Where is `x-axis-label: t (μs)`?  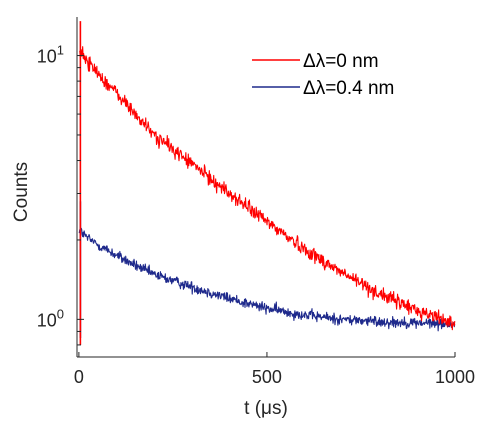
x-axis-label: t (μs) is located at coordinates (266, 408).